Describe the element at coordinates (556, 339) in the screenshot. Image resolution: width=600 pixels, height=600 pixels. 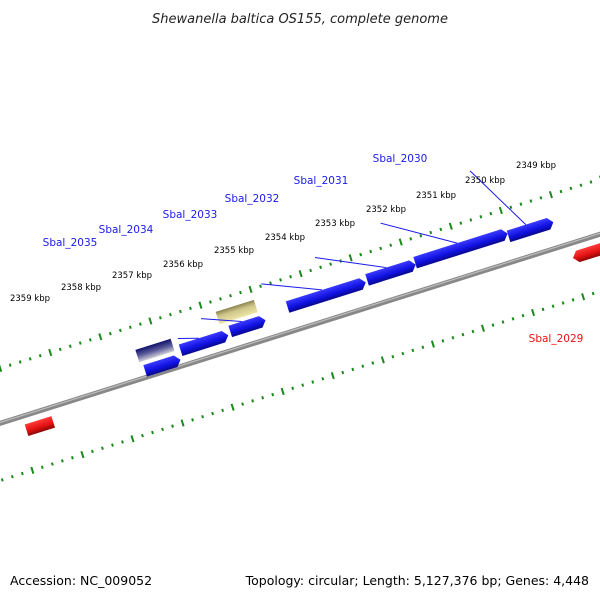
I see `gene-label-sbal-2029: Sbal_2029` at that location.